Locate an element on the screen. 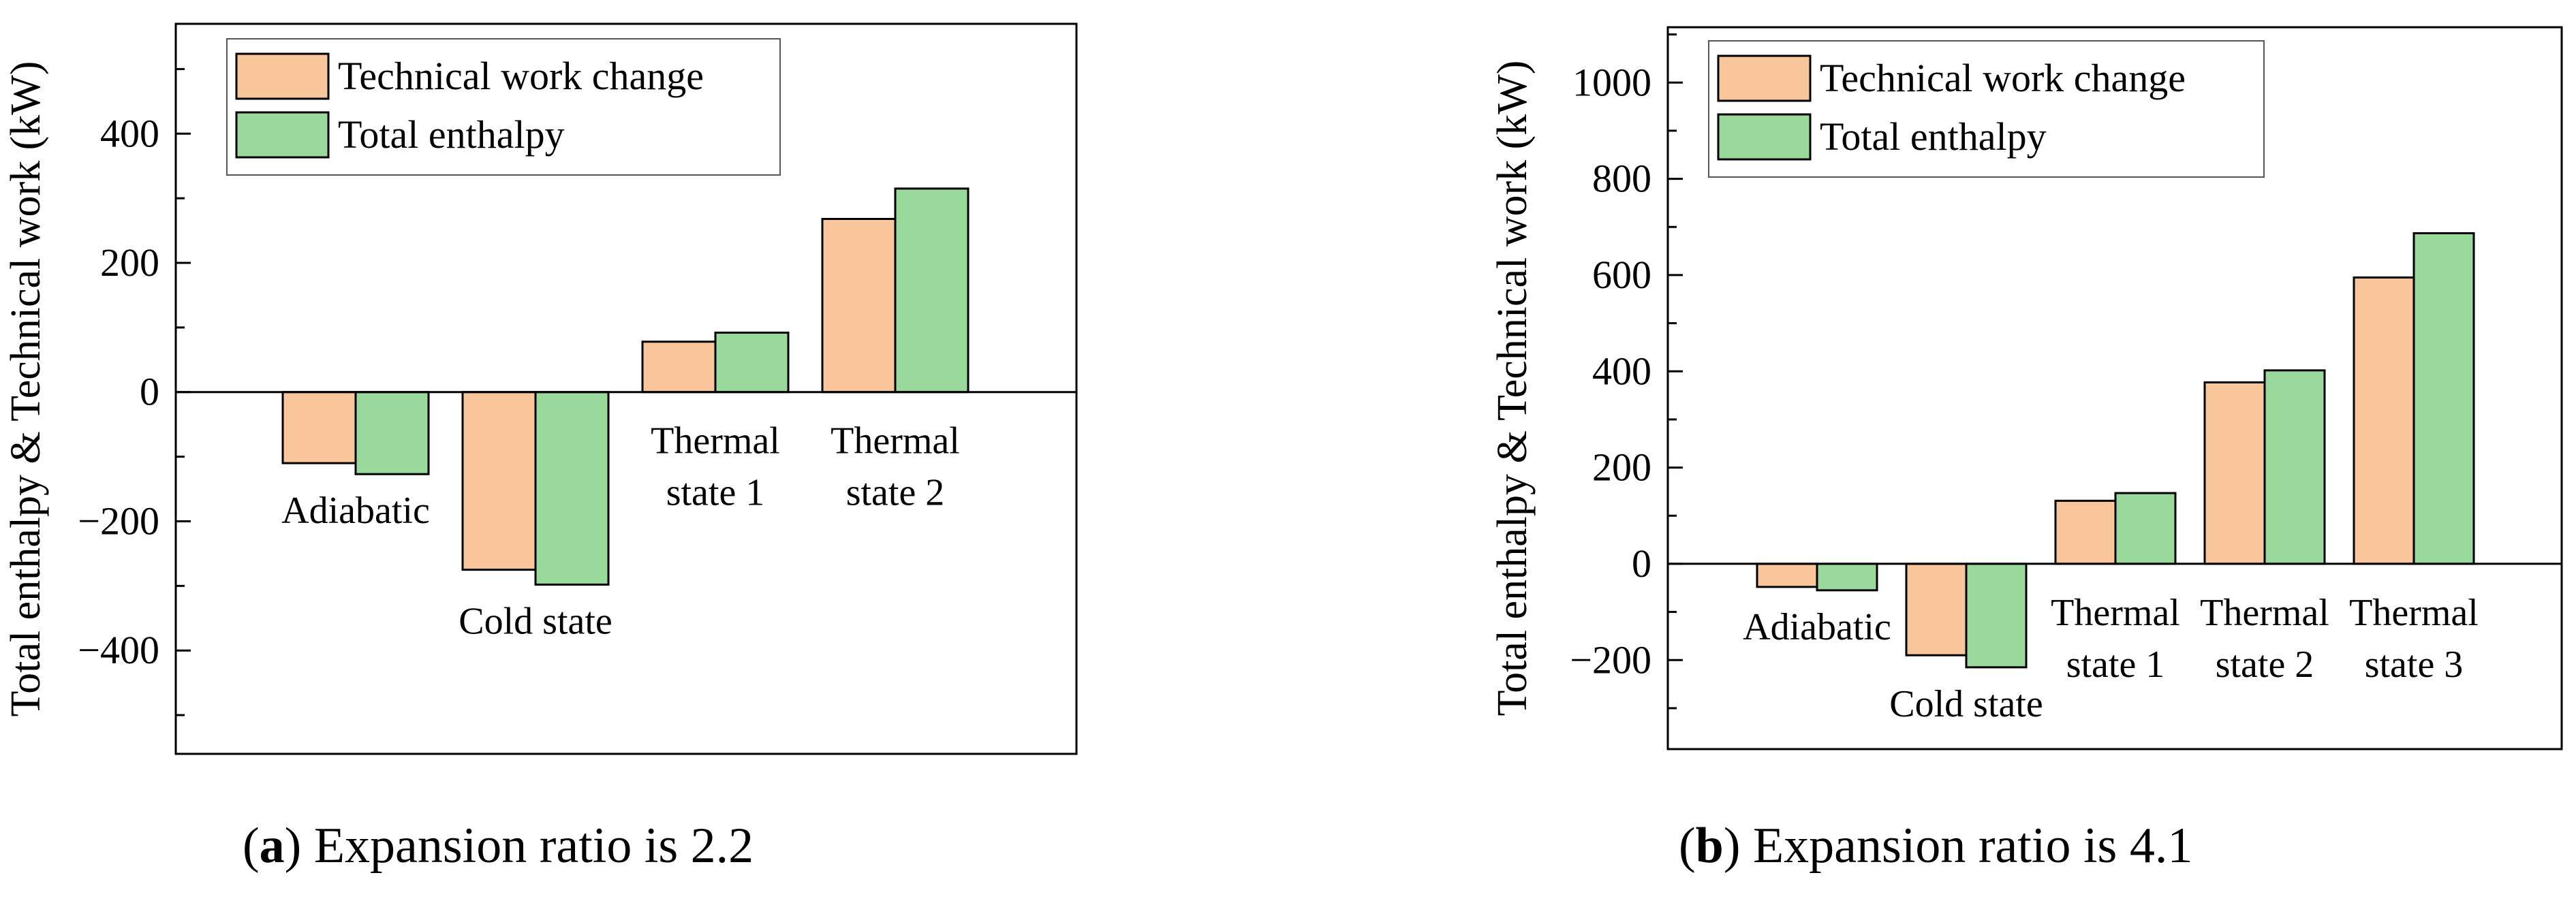  caption-a: (a) Expansion ratio is 2.2 is located at coordinates (498, 846).